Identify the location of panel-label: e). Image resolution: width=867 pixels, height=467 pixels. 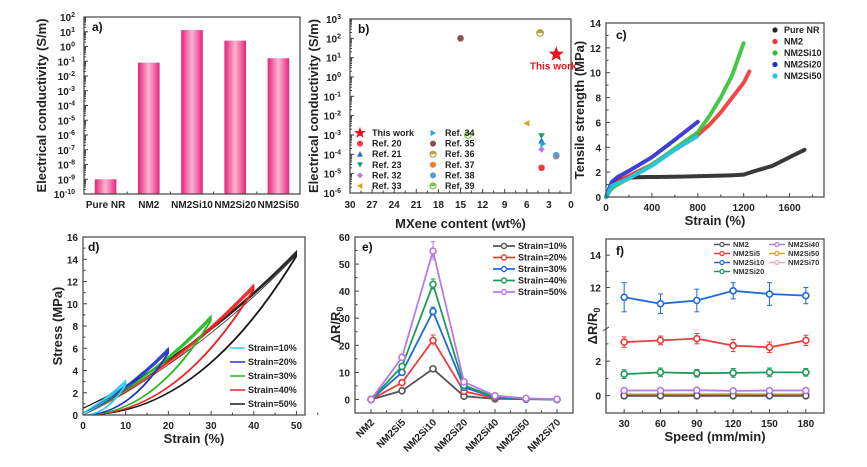
(367, 247).